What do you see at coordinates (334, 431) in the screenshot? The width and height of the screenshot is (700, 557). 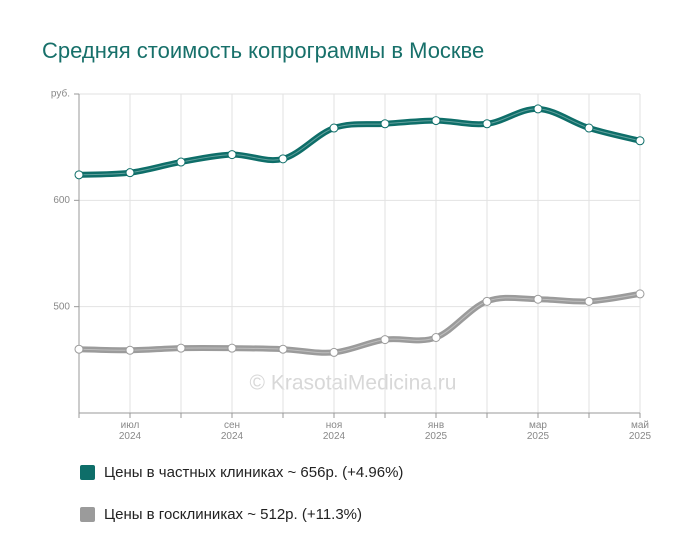 I see `x-tick-label: ноя 2024` at bounding box center [334, 431].